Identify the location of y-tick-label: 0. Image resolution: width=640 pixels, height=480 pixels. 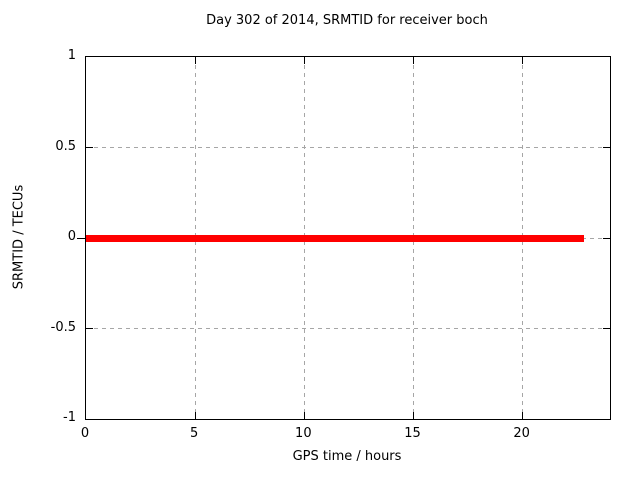
(71, 236).